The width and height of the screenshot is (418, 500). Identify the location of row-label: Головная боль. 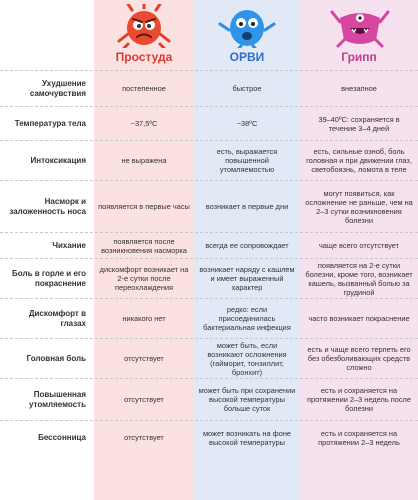
(56, 358).